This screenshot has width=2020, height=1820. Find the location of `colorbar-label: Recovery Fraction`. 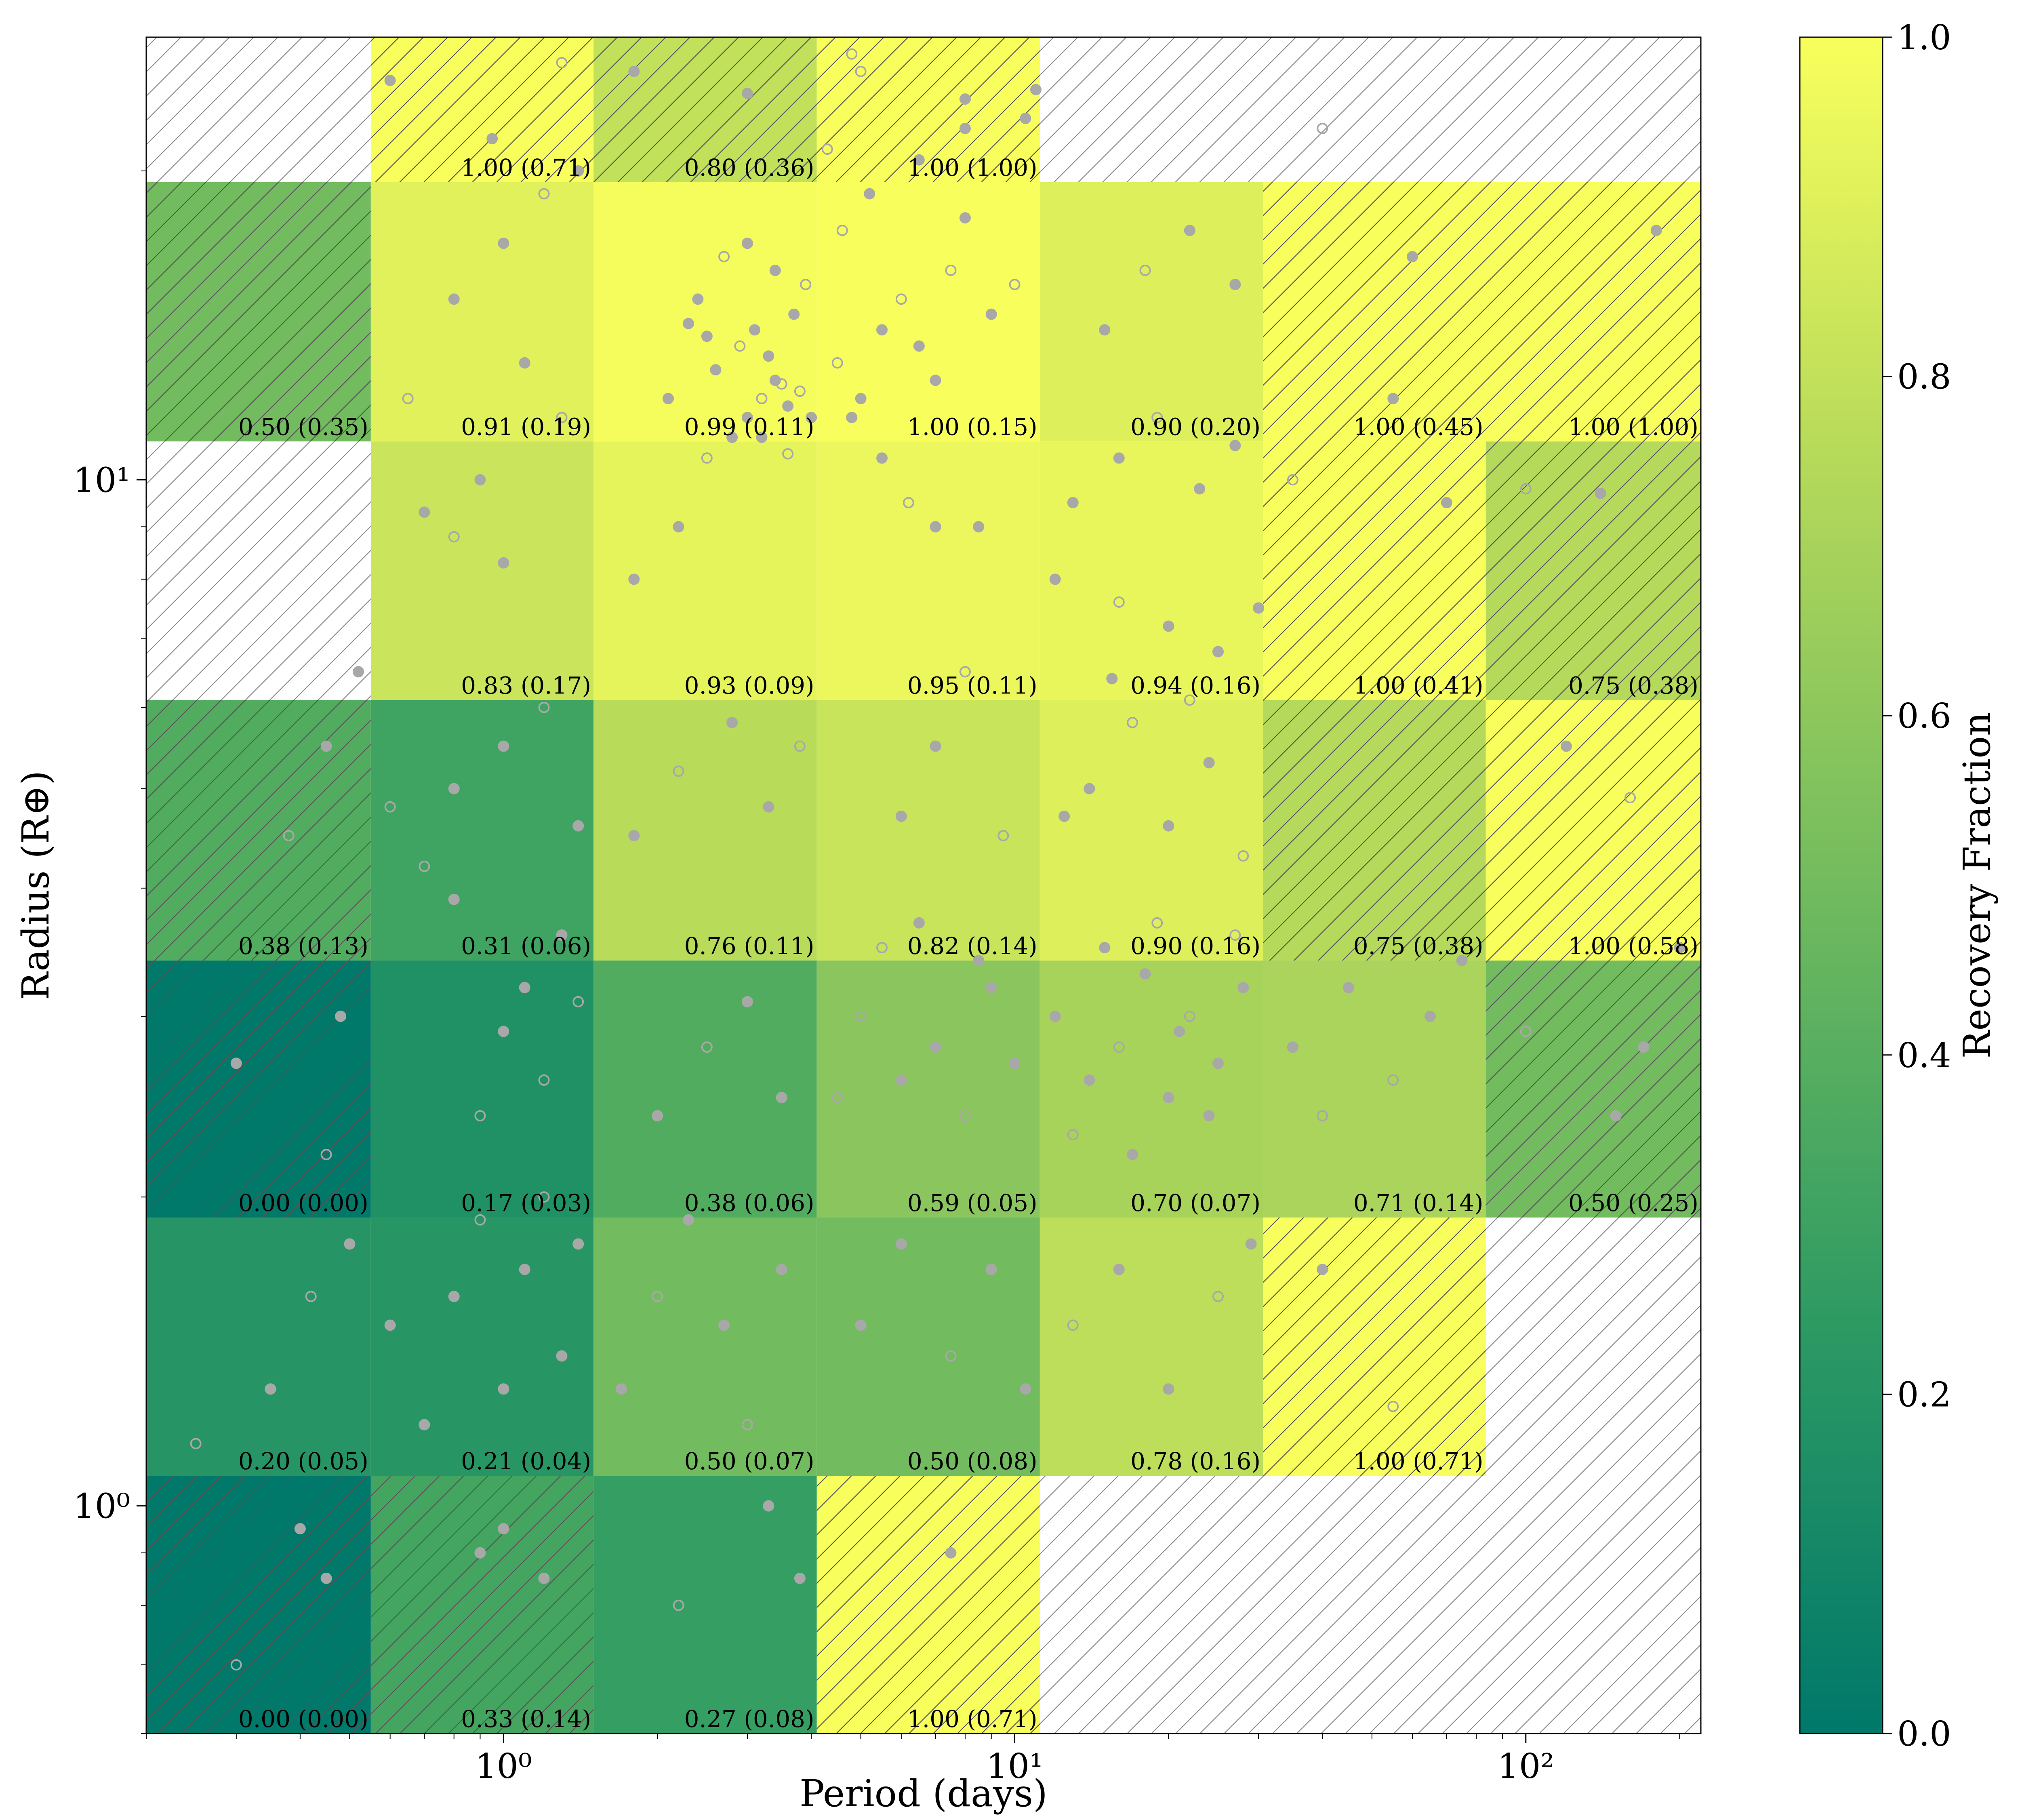

colorbar-label: Recovery Fraction is located at coordinates (1977, 885).